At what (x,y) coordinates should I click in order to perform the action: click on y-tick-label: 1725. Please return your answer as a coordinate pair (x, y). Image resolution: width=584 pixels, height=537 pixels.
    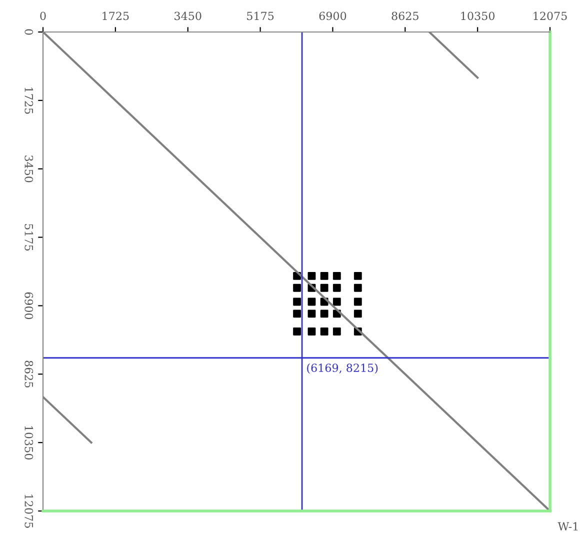
    Looking at the image, I should click on (29, 101).